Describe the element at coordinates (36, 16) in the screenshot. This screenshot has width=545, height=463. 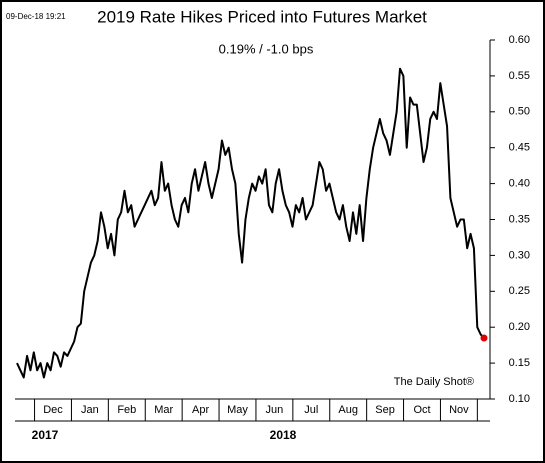
I see `timestamp: 09-Dec-18 19:21` at that location.